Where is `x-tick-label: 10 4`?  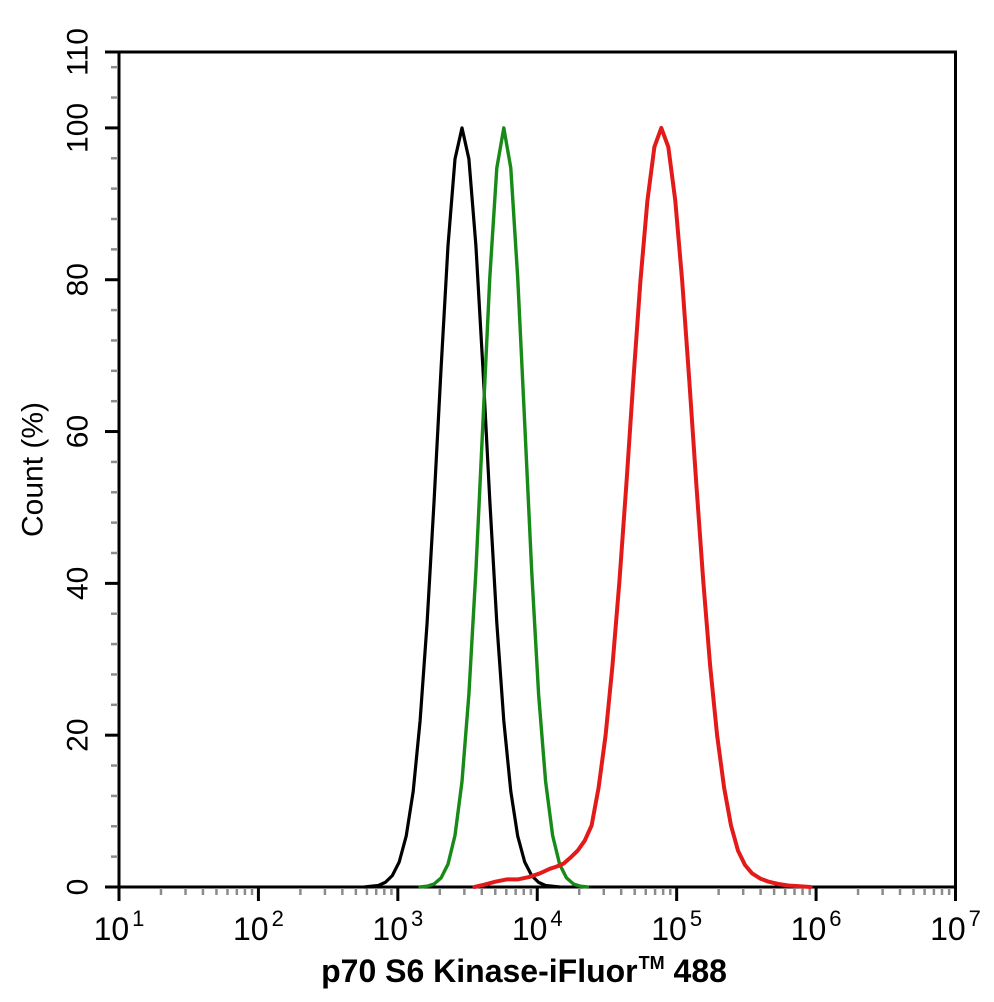
x-tick-label: 10 4 is located at coordinates (537, 926).